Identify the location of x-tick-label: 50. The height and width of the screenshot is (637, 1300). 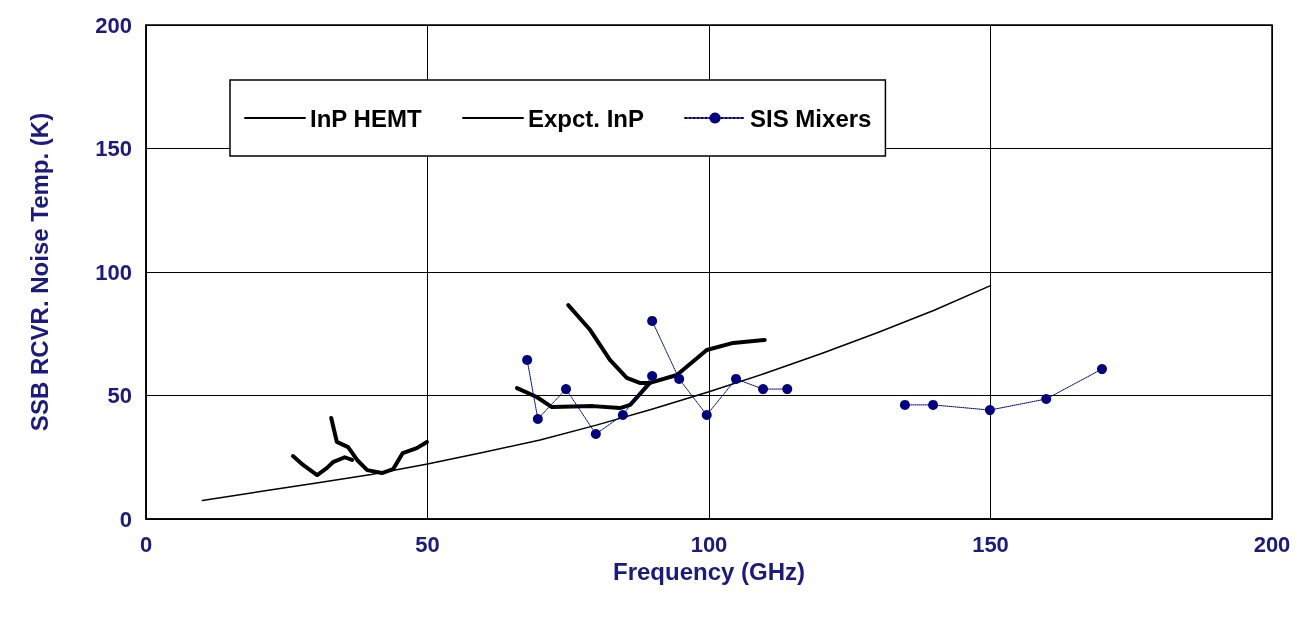
(427, 544).